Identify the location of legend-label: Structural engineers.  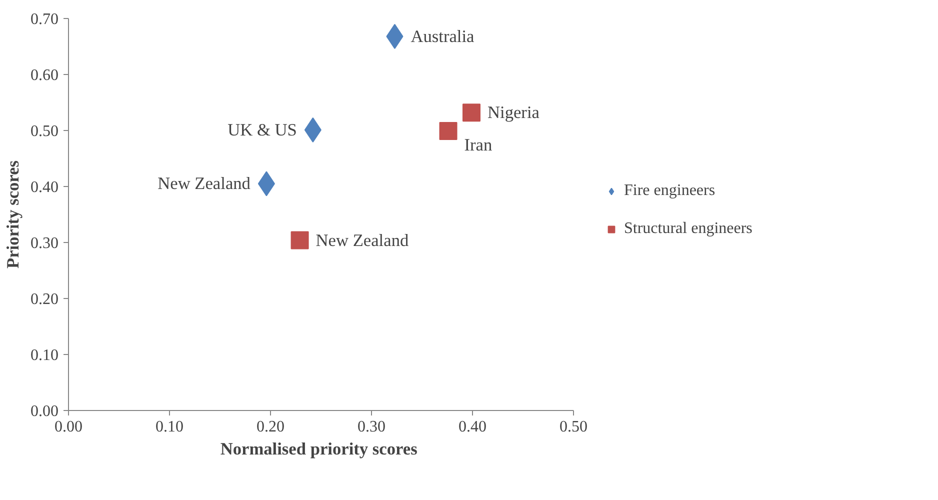
(688, 229).